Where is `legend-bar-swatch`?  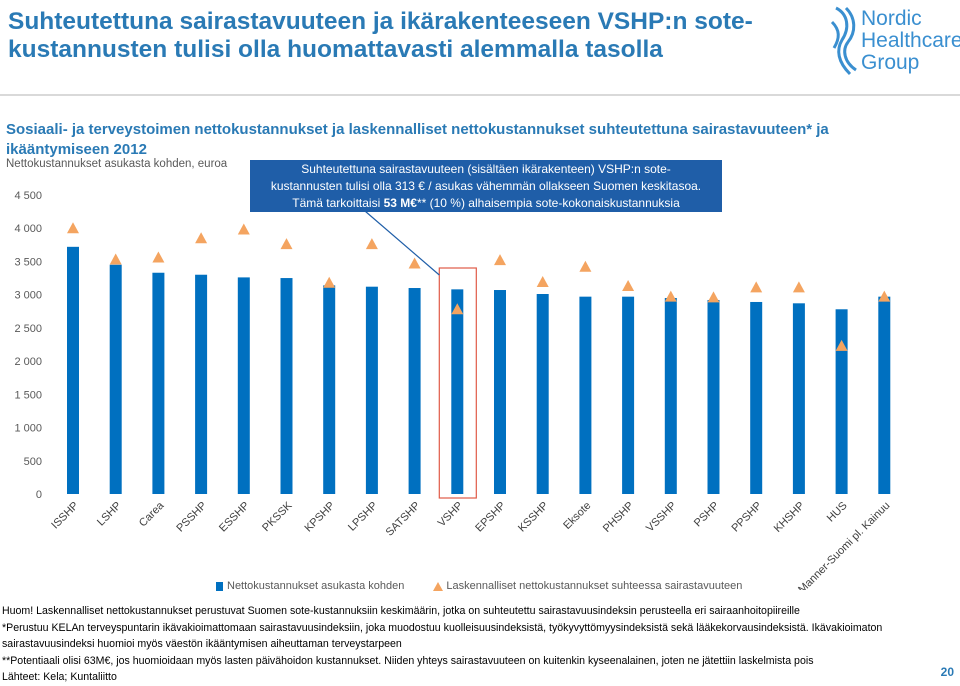
legend-bar-swatch is located at coordinates (219, 586).